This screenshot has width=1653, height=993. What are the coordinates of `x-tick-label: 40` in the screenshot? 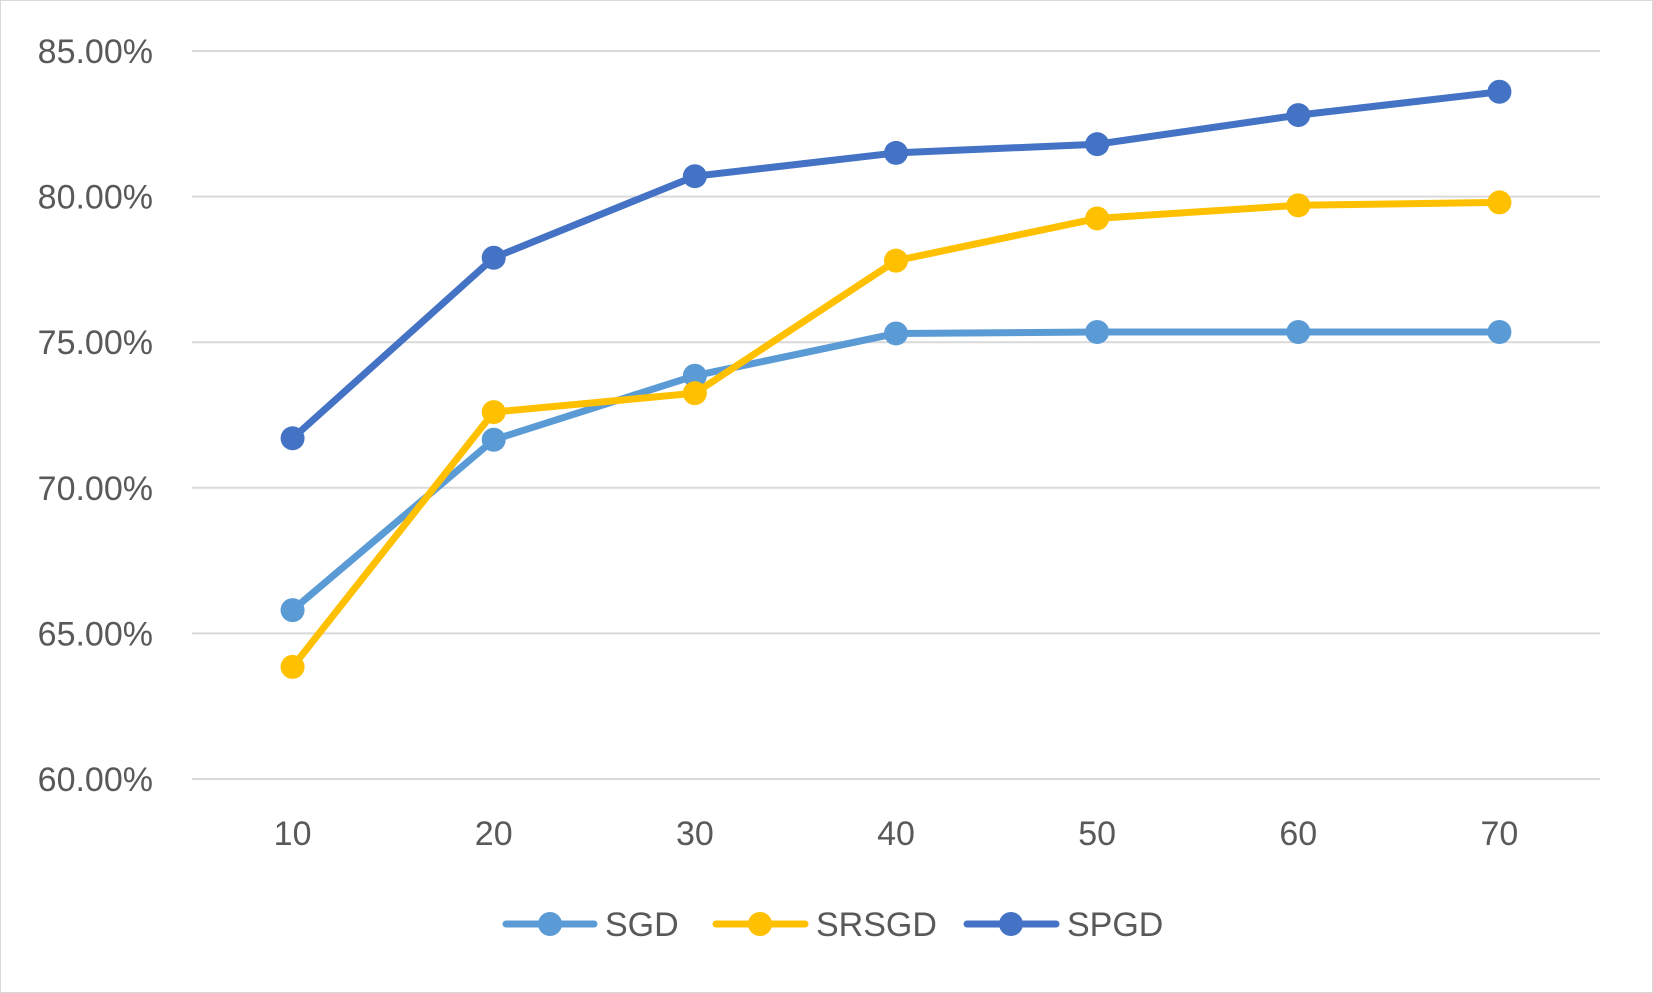 It's located at (896, 834).